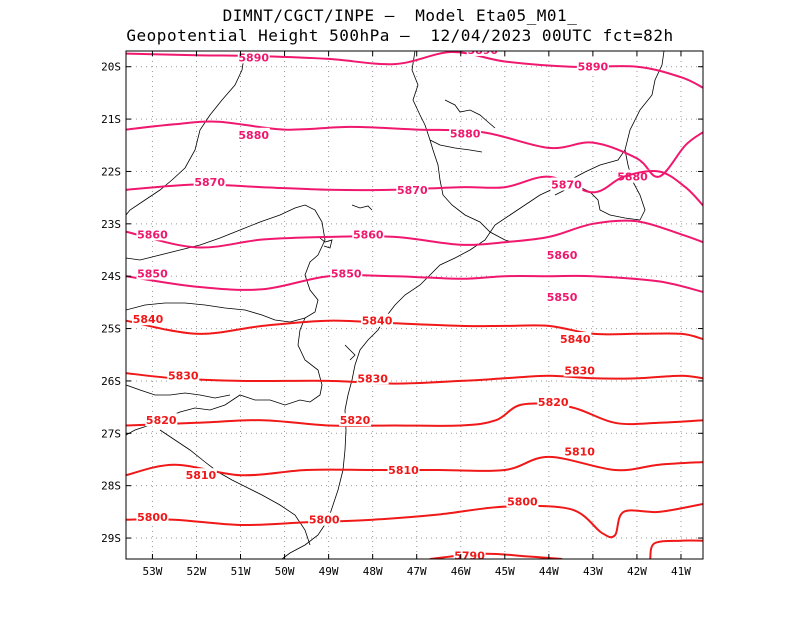  I want to click on lon-tick-label: 42W, so click(637, 571).